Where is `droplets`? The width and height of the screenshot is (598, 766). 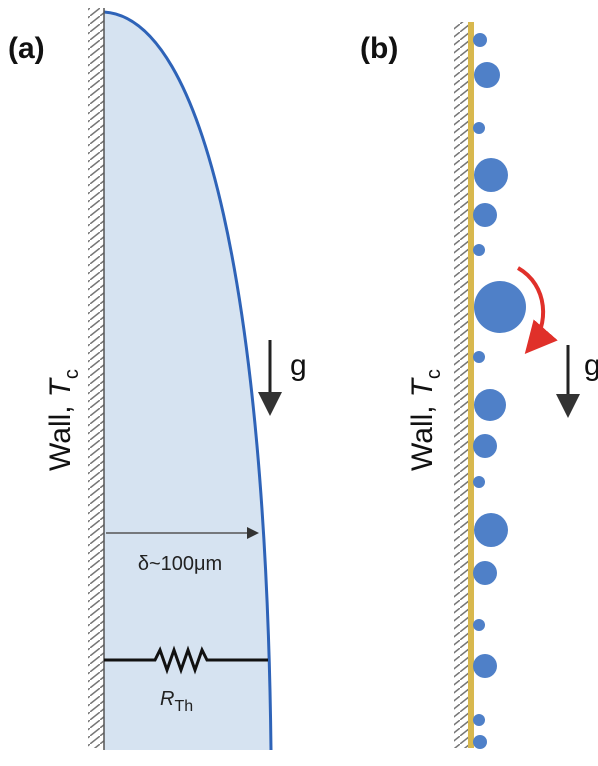
droplets is located at coordinates (499, 391).